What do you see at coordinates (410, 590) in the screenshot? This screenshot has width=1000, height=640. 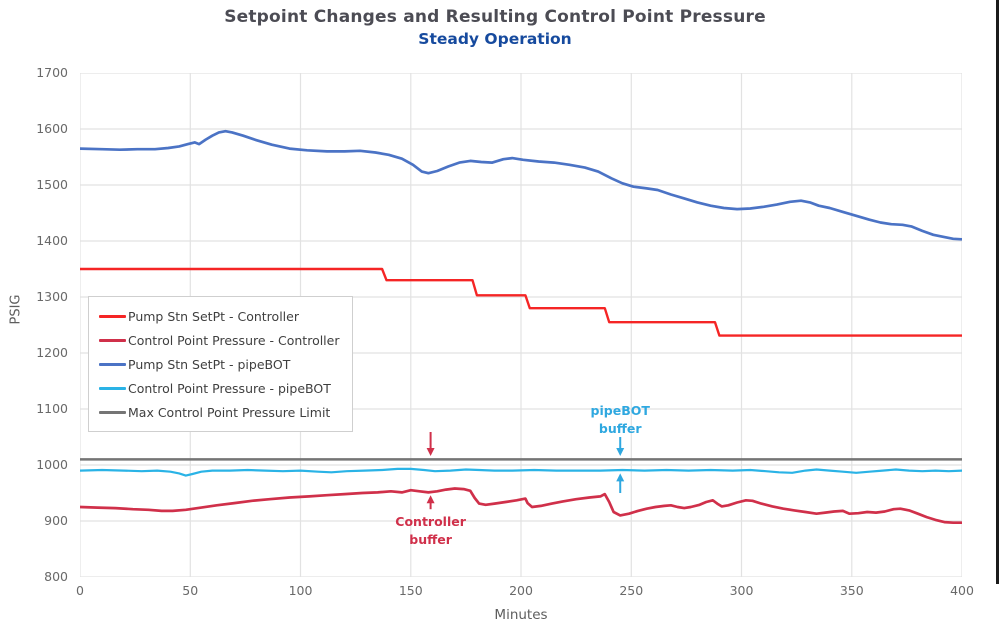 I see `x-tick-label: 150` at bounding box center [410, 590].